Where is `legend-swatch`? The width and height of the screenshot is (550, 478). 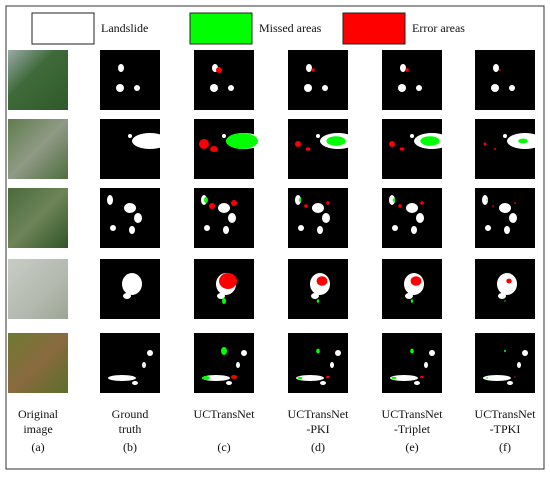 legend-swatch is located at coordinates (374, 28).